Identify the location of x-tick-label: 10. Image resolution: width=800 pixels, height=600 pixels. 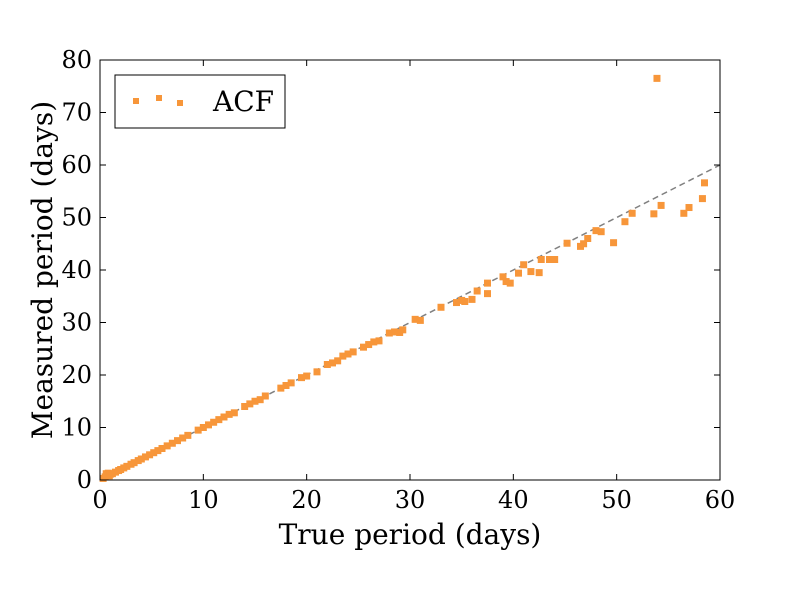
(203, 500).